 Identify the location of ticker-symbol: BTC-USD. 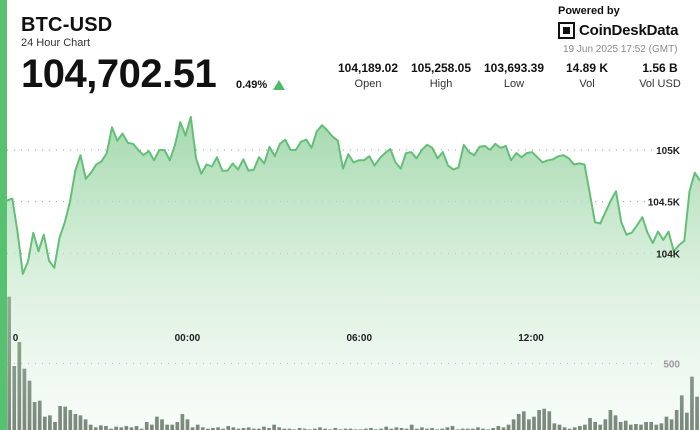
(67, 25).